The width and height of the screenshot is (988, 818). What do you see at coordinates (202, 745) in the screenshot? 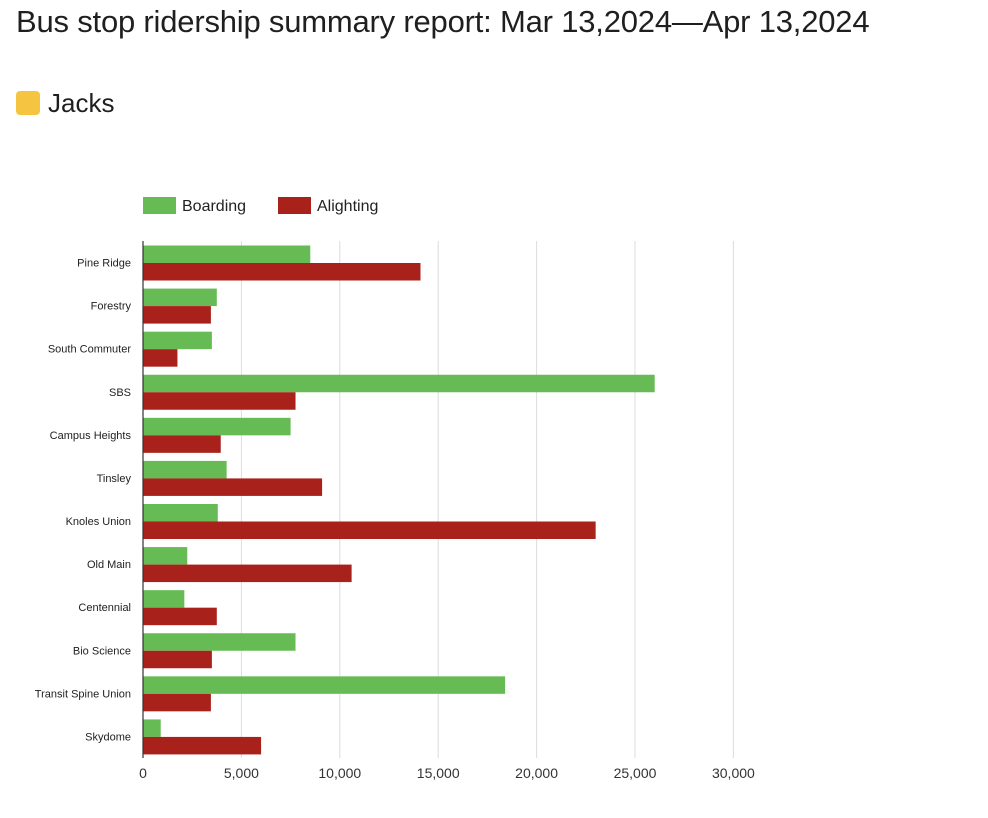
I see `bar-alighting-skydome` at bounding box center [202, 745].